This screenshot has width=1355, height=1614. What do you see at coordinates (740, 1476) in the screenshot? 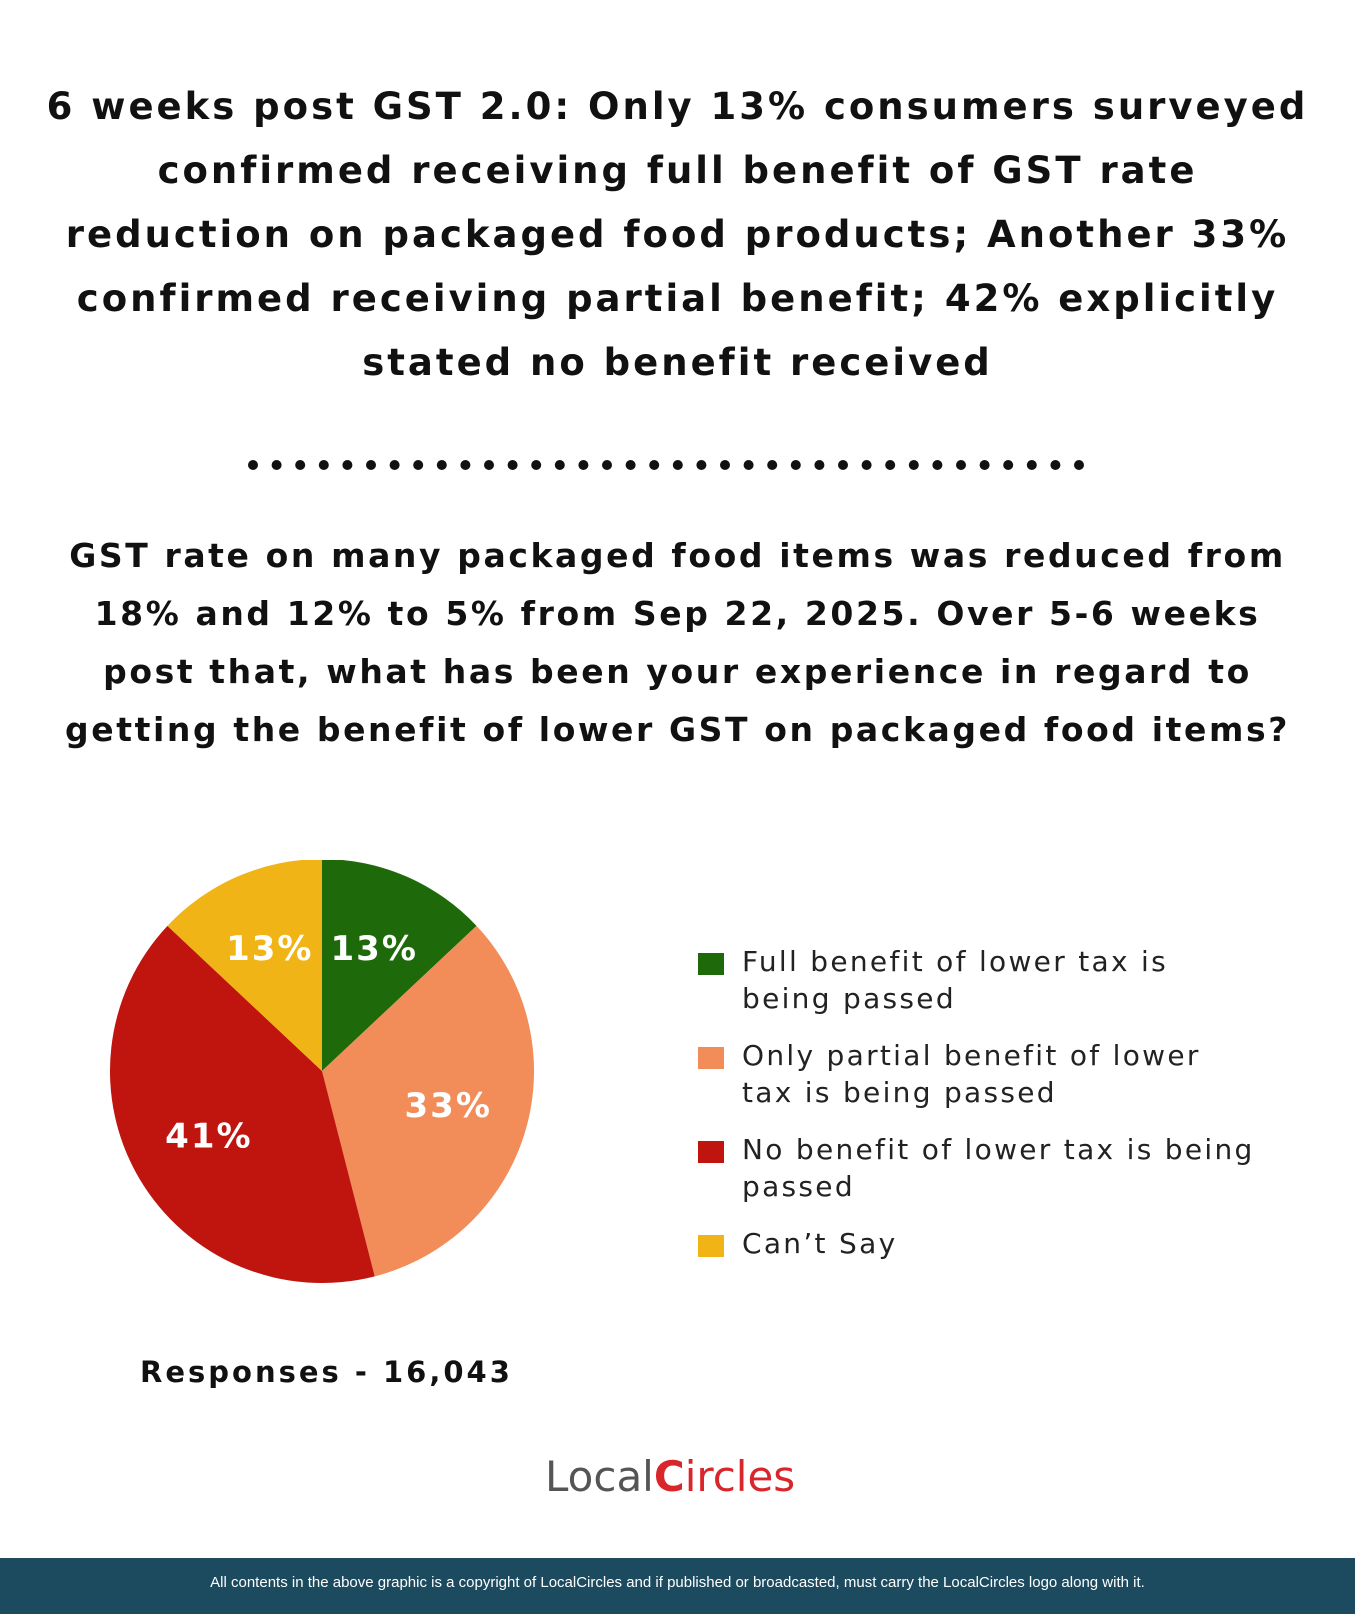
I see `logo-part: ircles` at bounding box center [740, 1476].